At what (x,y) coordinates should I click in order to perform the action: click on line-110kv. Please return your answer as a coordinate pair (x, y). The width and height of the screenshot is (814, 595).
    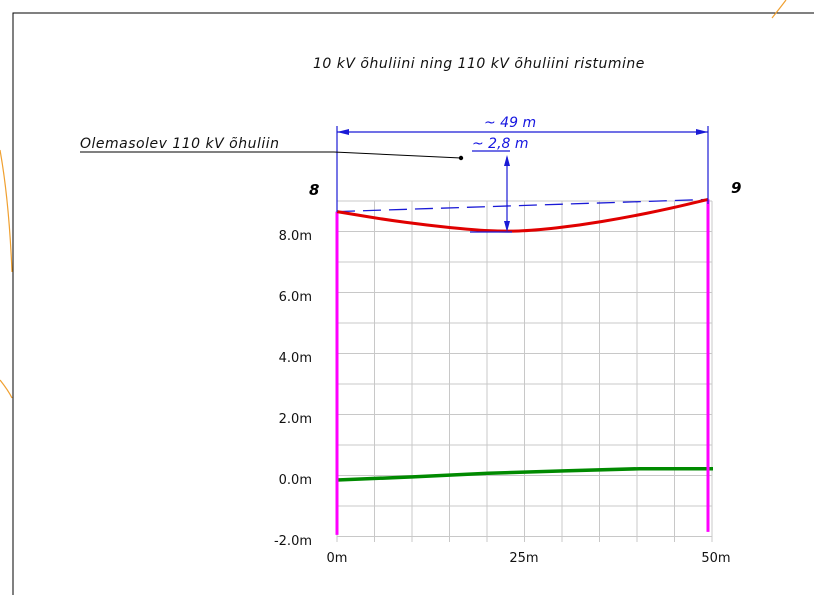
    Looking at the image, I should click on (522, 205).